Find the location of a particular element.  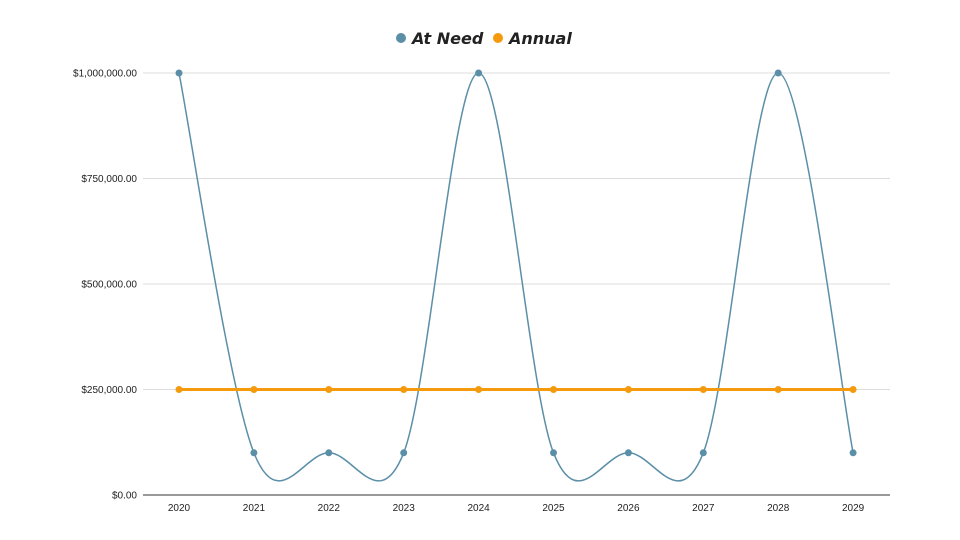

legend-marker-annual is located at coordinates (498, 38).